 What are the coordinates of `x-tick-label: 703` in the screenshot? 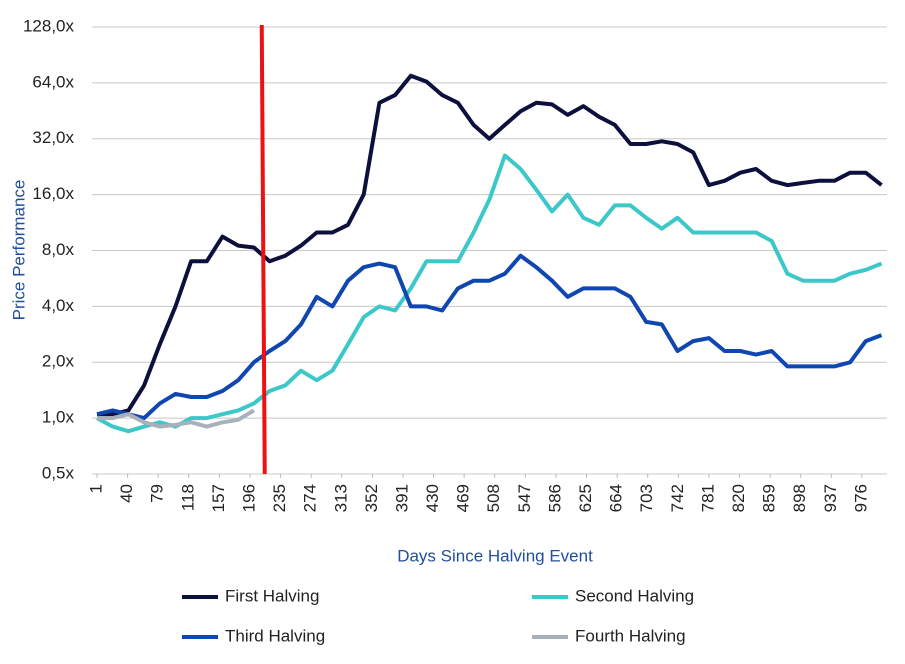 It's located at (646, 498).